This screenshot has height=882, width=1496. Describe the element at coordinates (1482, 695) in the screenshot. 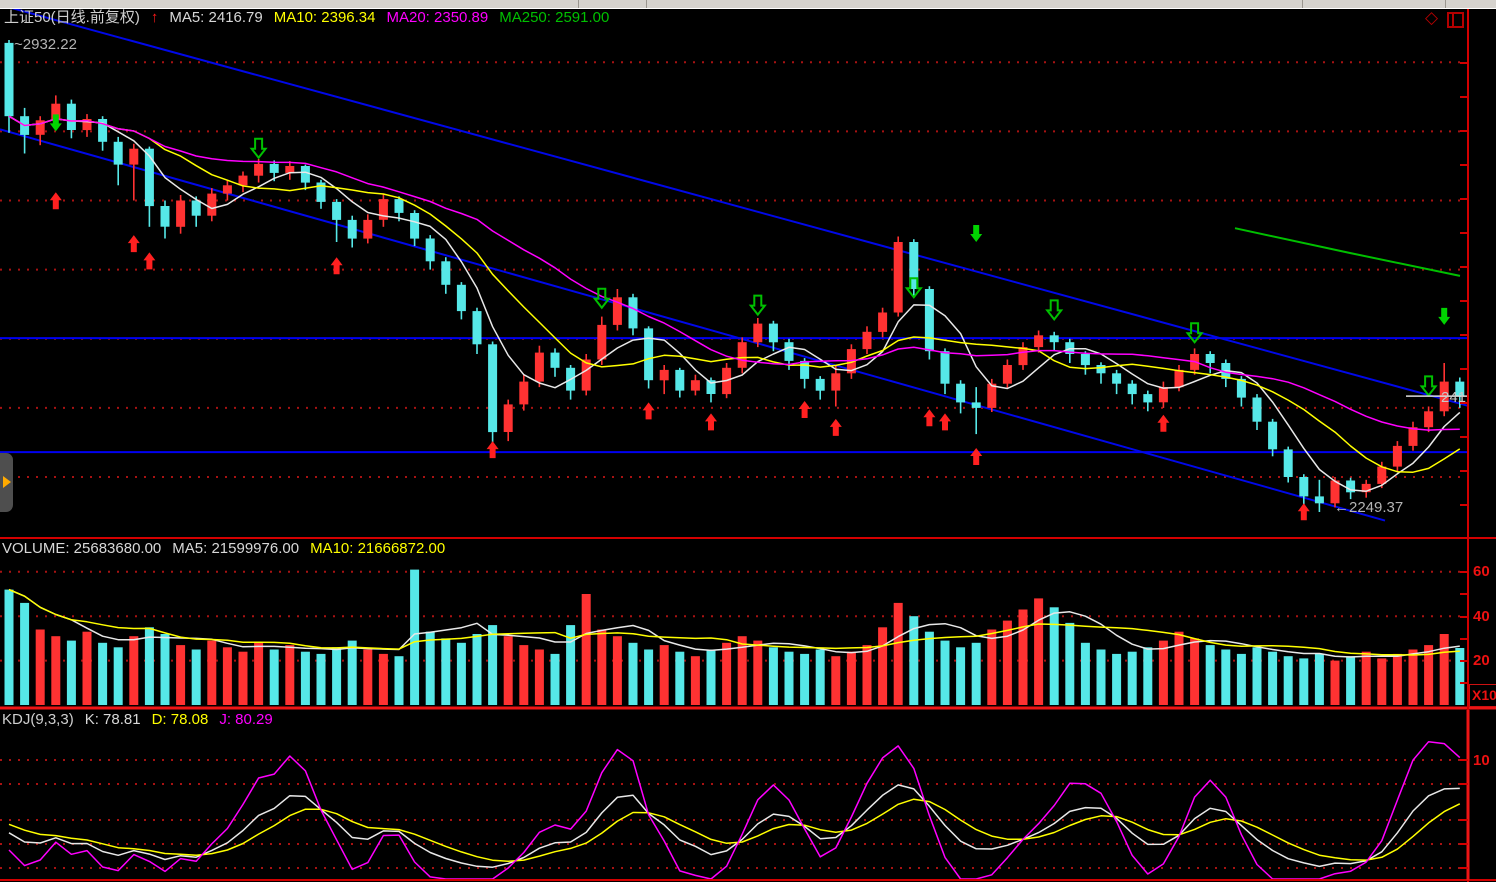

I see `volume-unit-box: X10` at that location.